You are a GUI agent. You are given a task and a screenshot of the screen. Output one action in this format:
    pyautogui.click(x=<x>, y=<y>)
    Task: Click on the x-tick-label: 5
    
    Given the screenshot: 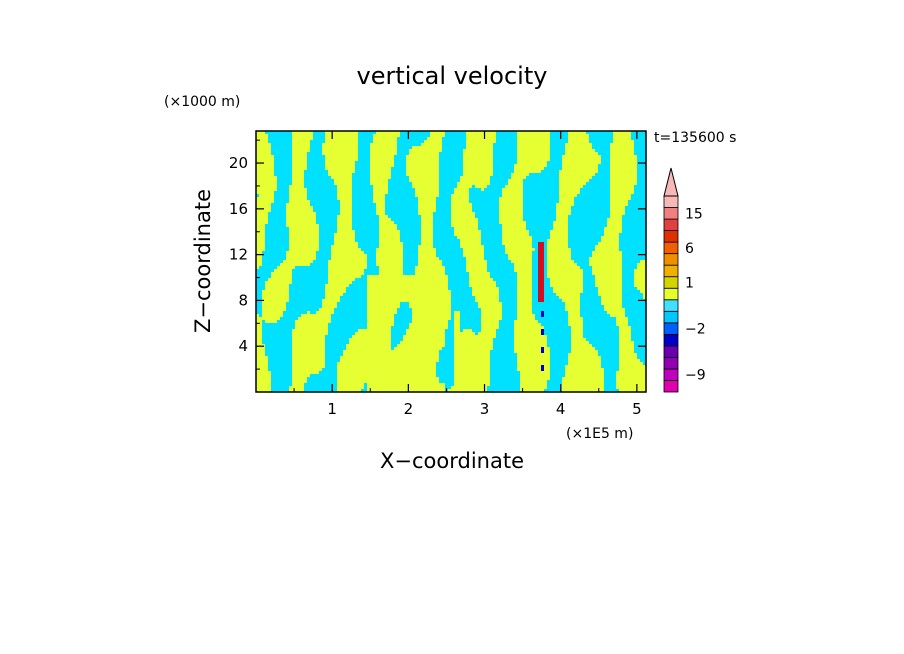 What is the action you would take?
    pyautogui.click(x=637, y=409)
    